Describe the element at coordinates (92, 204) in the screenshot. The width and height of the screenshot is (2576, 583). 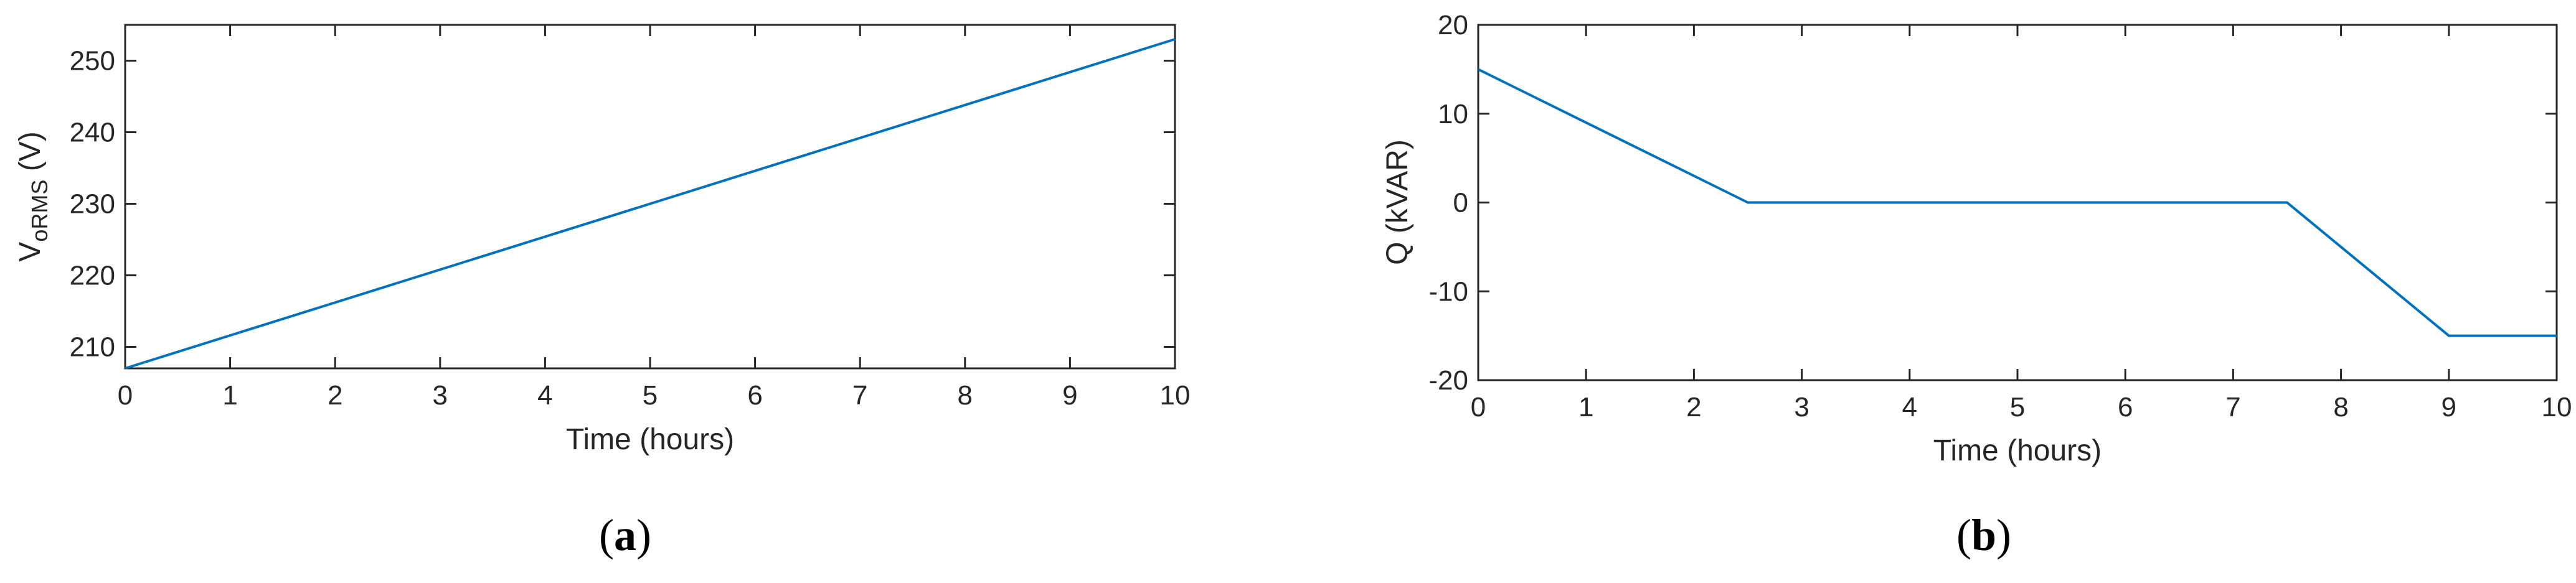
I see `y-tick-label: 230` at that location.